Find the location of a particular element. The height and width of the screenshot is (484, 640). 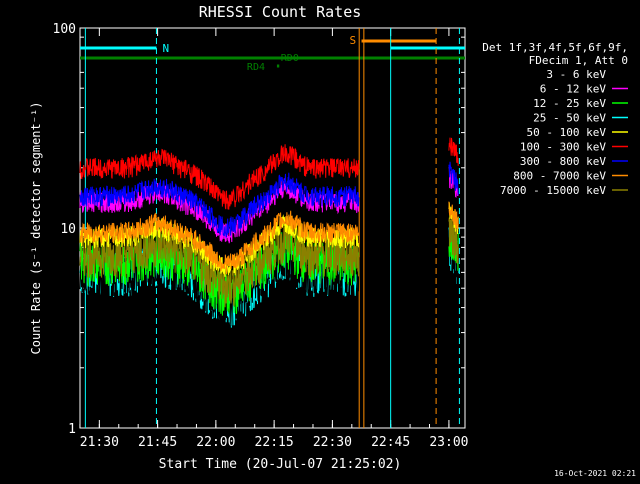

footer-date: 16-Oct-2021 02:21 is located at coordinates (595, 473).